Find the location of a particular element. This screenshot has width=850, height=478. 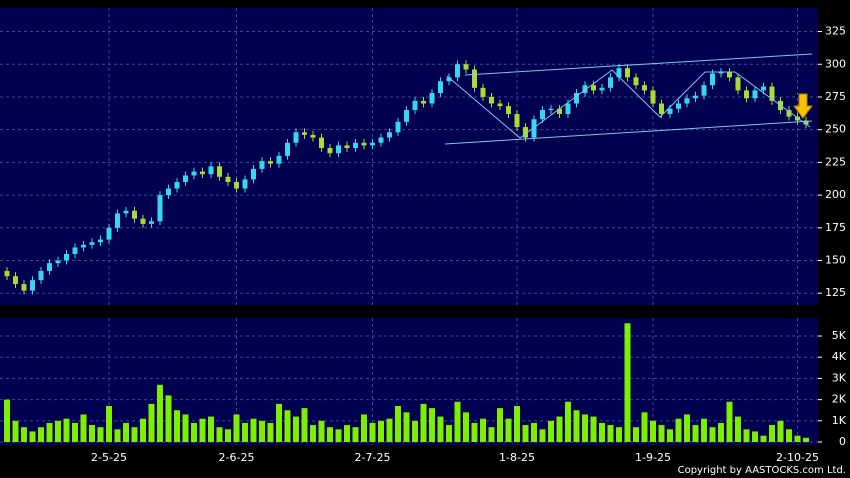

y-tick-label: 3K is located at coordinates (839, 377).